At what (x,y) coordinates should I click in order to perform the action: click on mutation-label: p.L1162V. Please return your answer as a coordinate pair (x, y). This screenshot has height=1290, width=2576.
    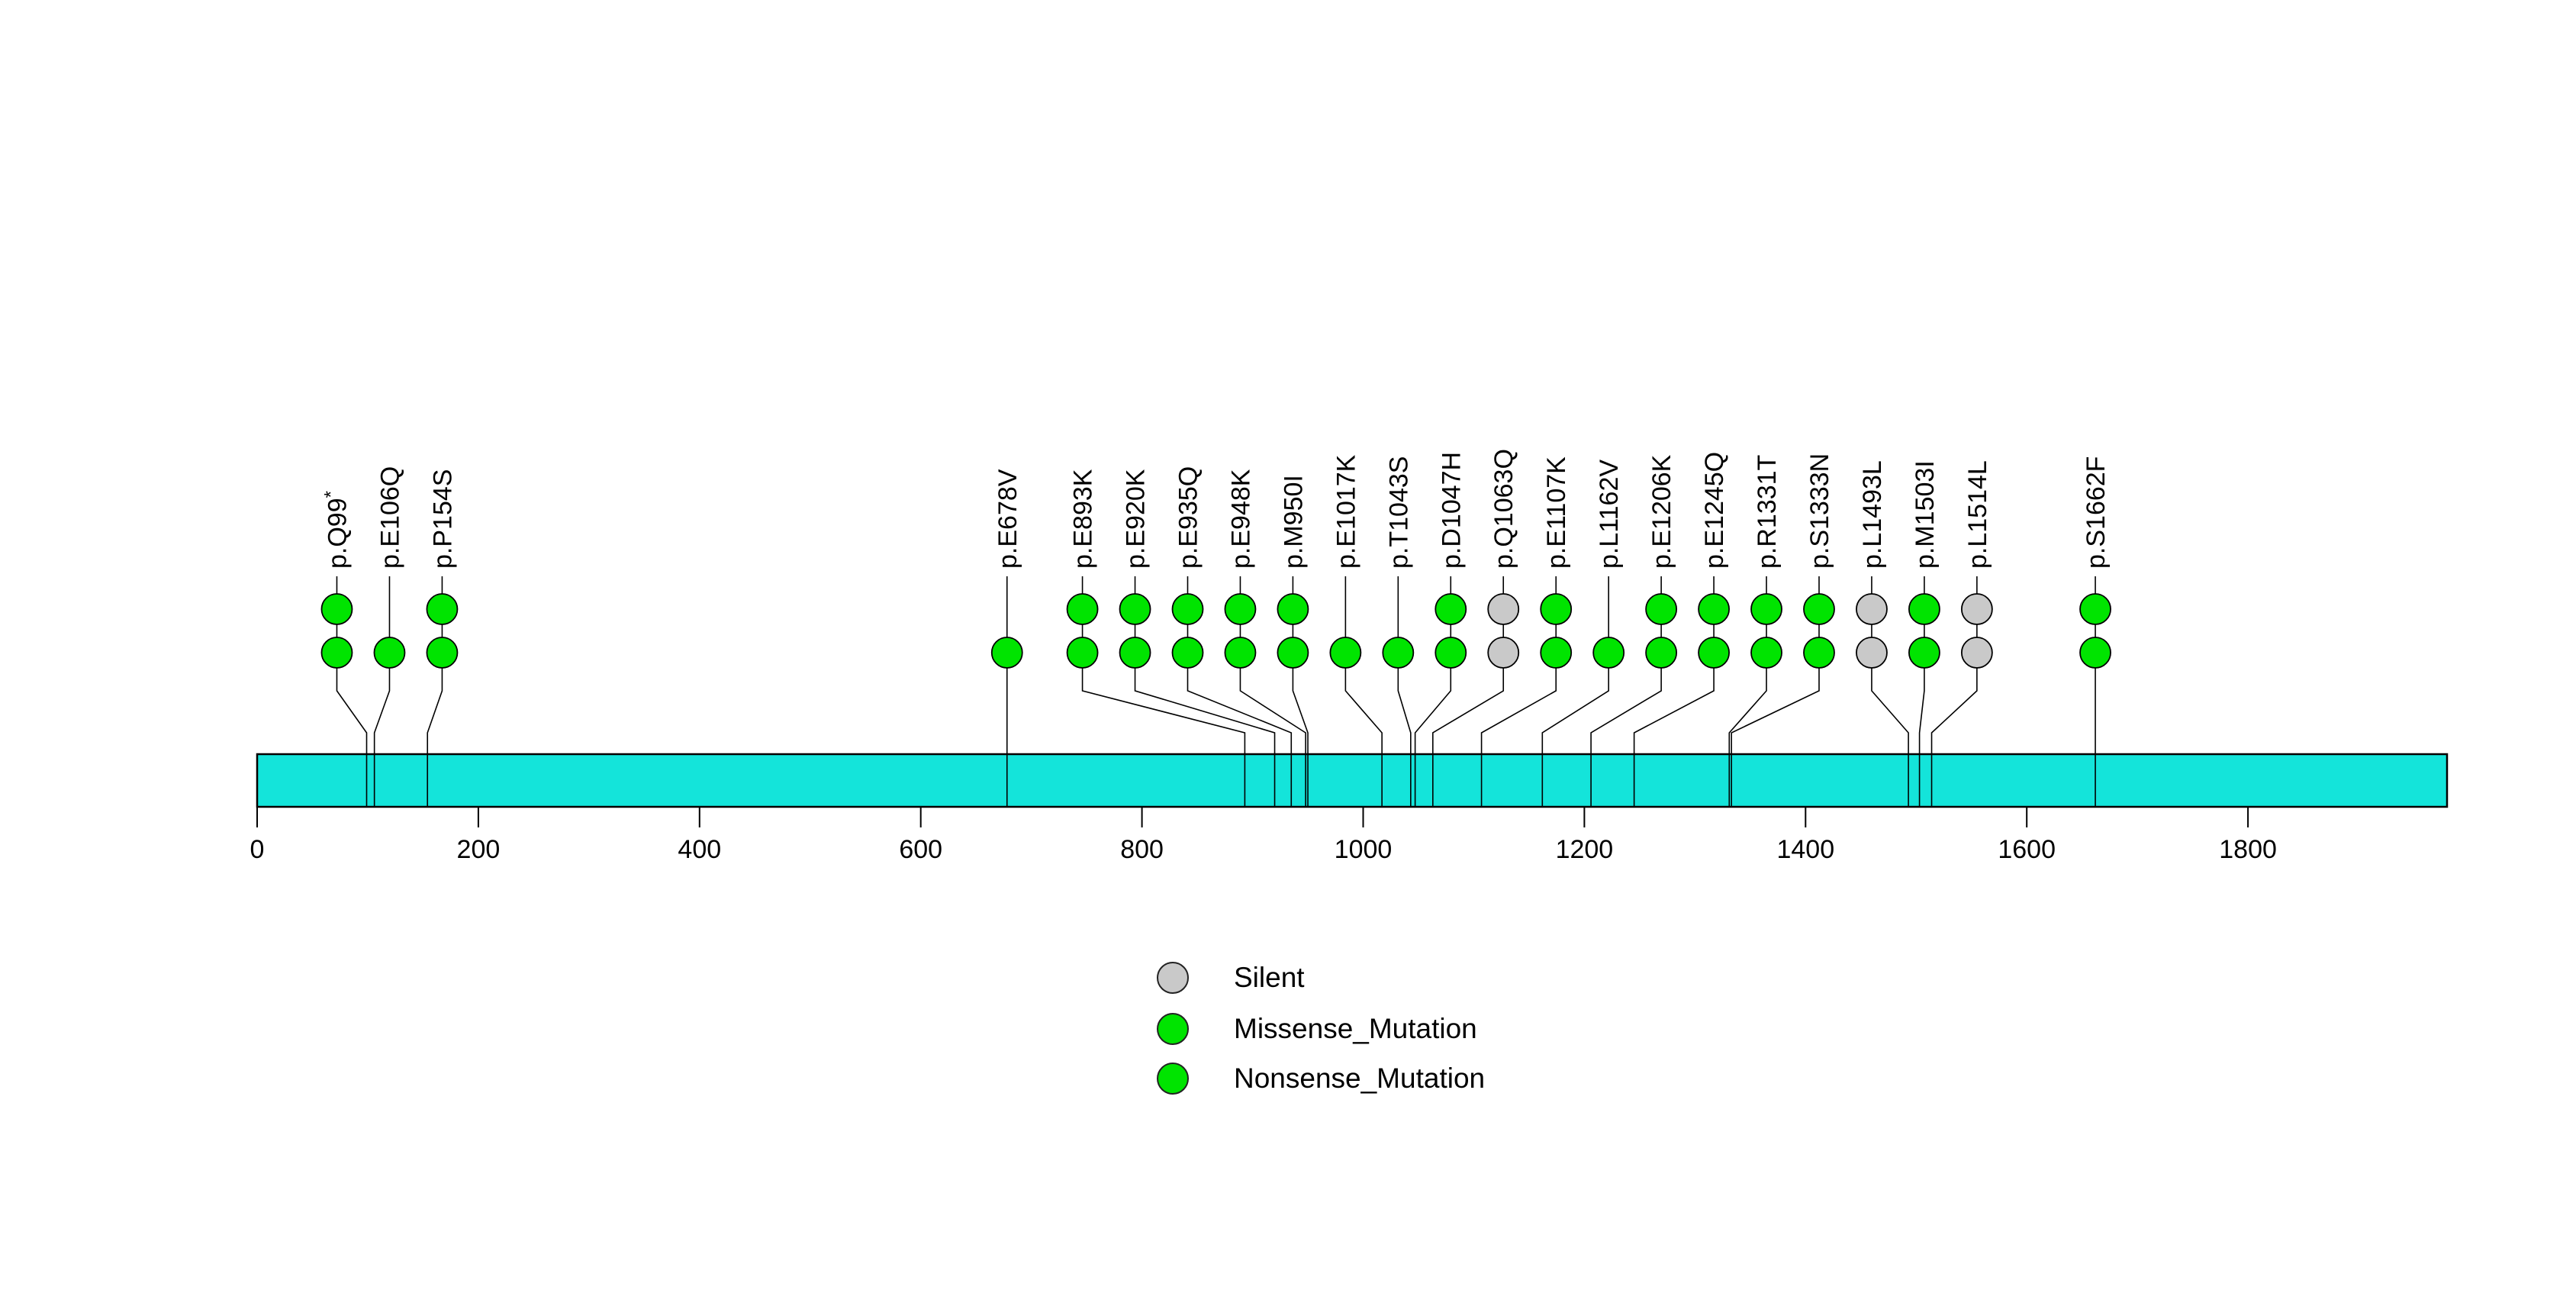
    Looking at the image, I should click on (1609, 515).